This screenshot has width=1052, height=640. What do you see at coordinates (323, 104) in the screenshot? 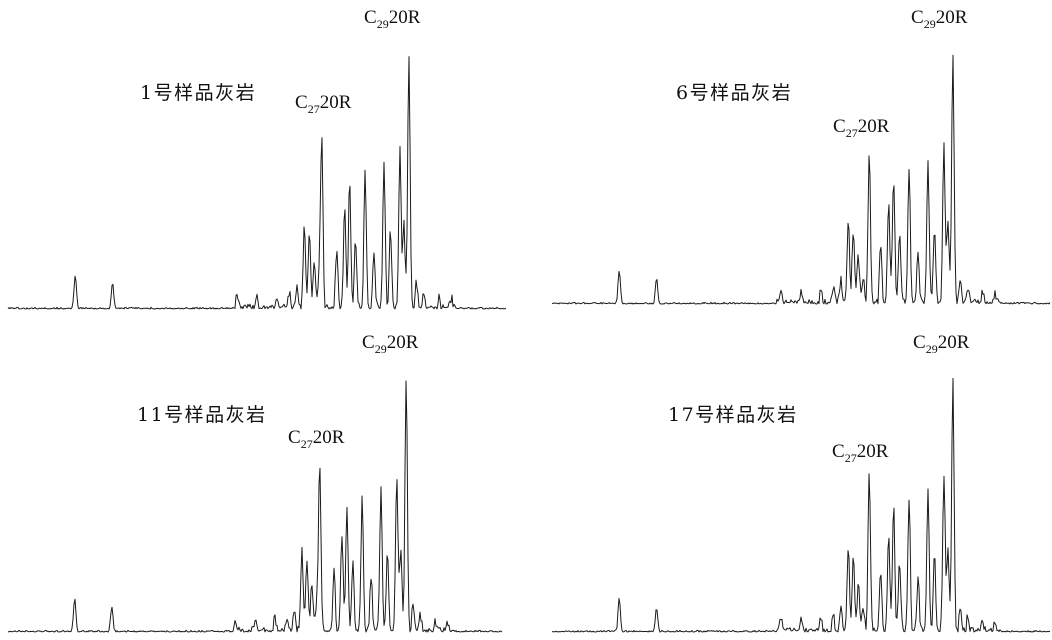
I see `panel-1-c27-label: C2720R` at bounding box center [323, 104].